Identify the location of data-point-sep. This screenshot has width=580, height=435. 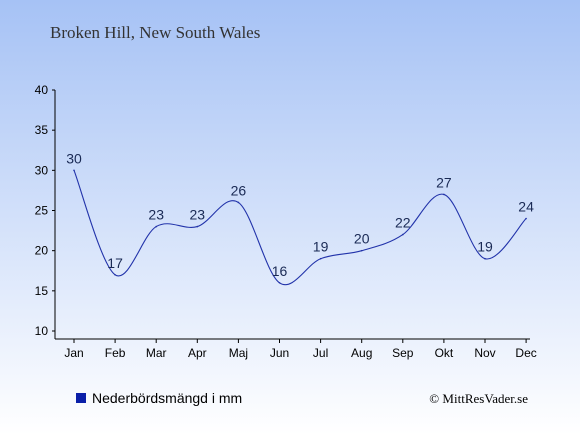
(403, 234).